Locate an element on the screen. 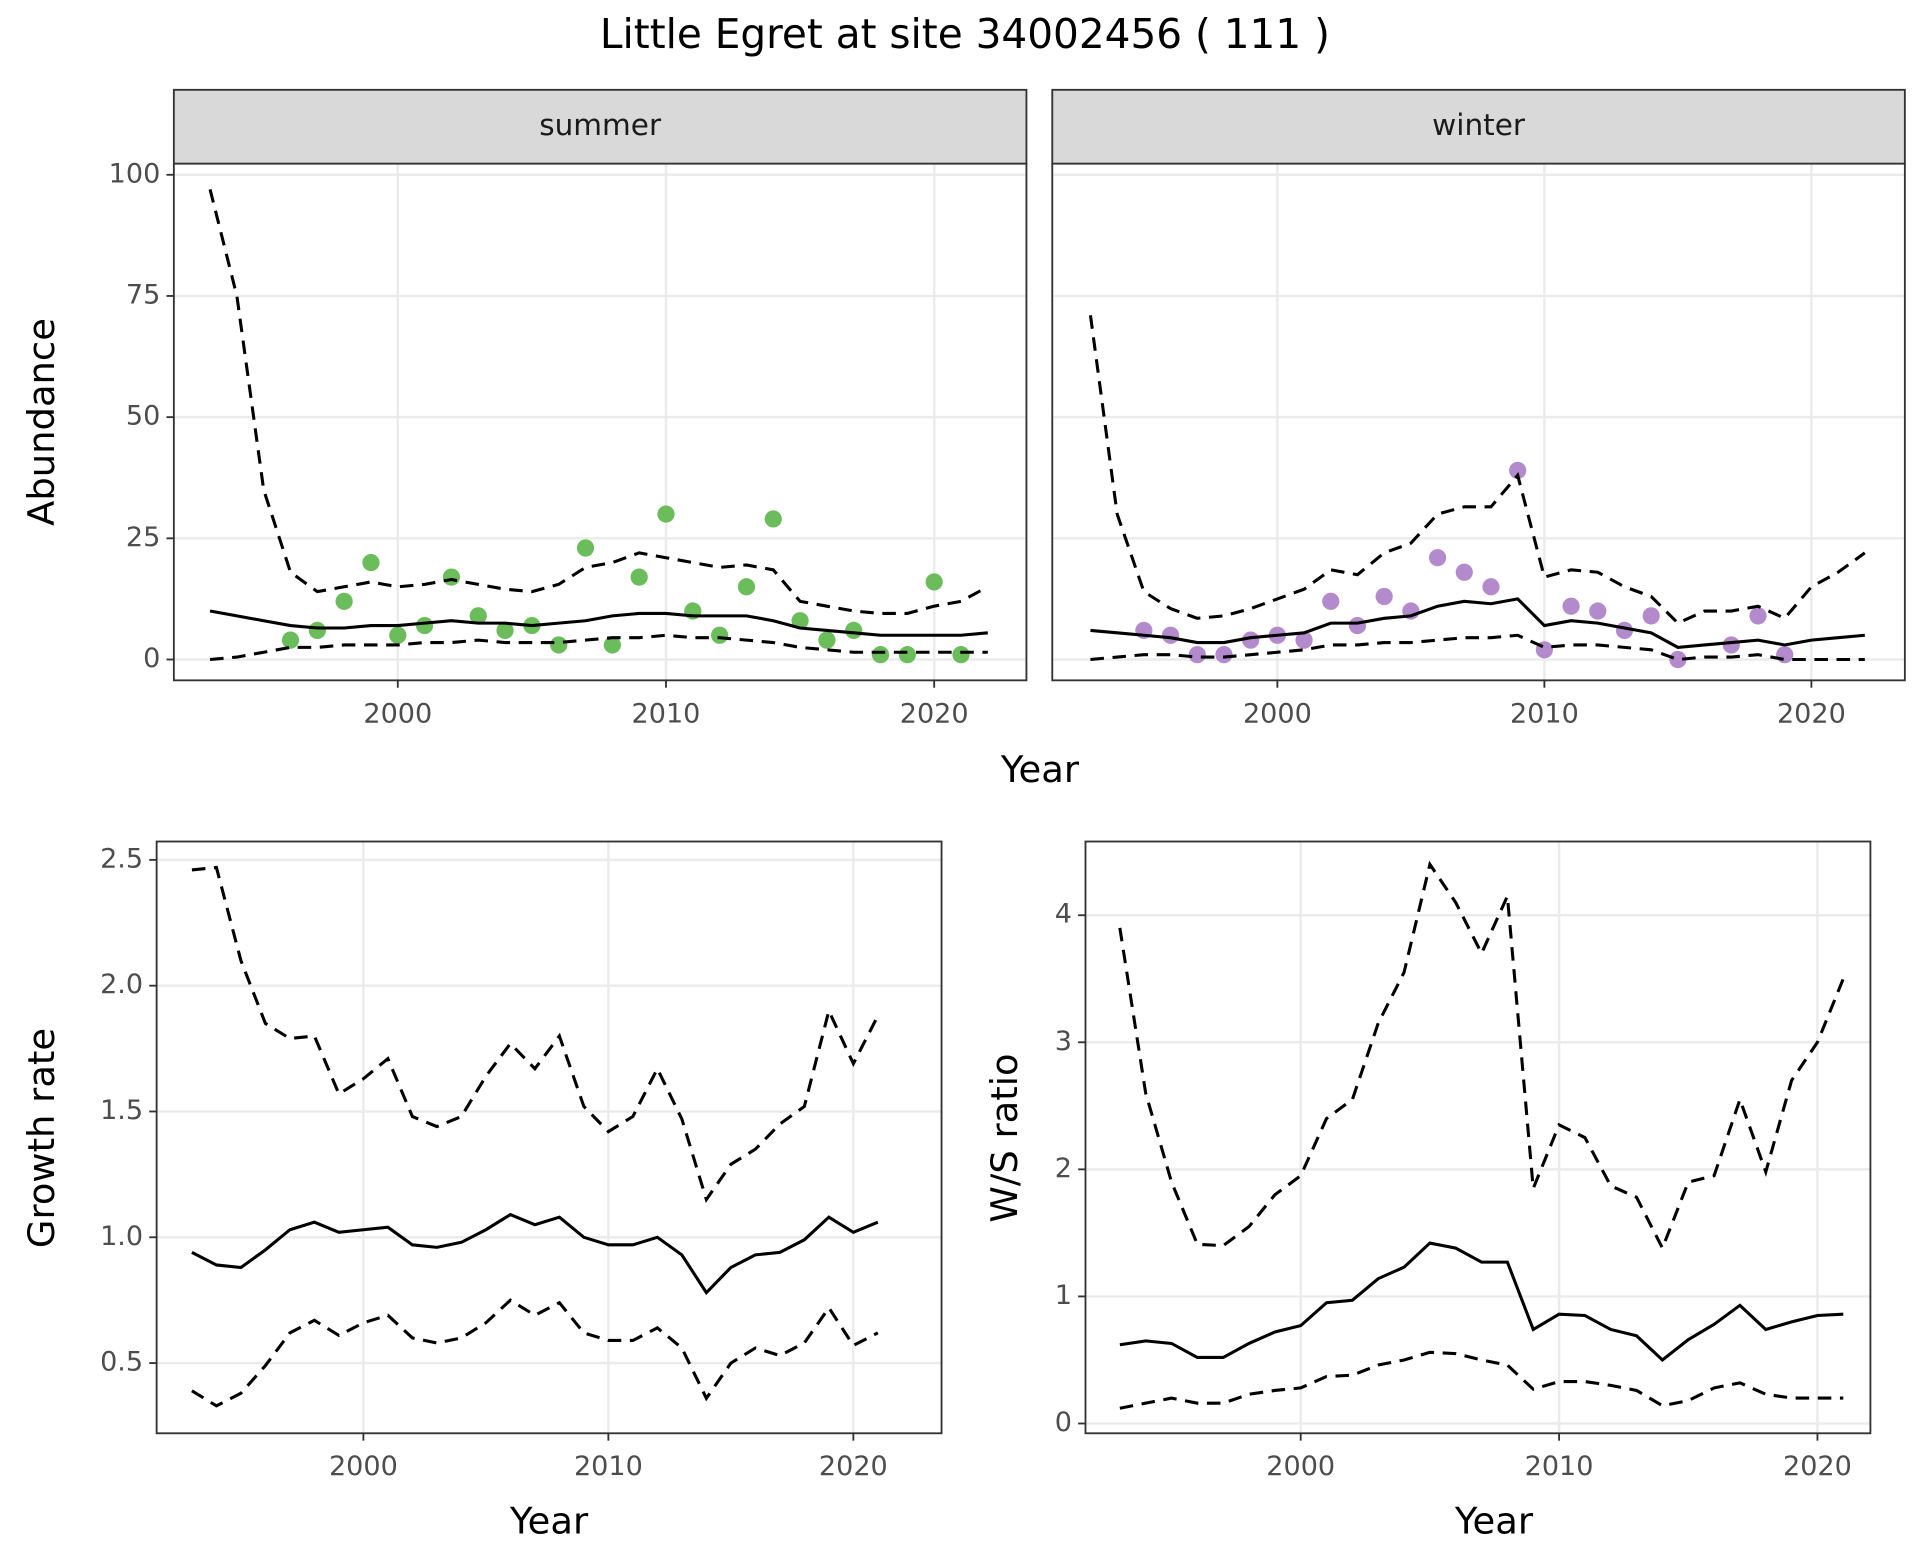  strip-label: summer is located at coordinates (600, 125).